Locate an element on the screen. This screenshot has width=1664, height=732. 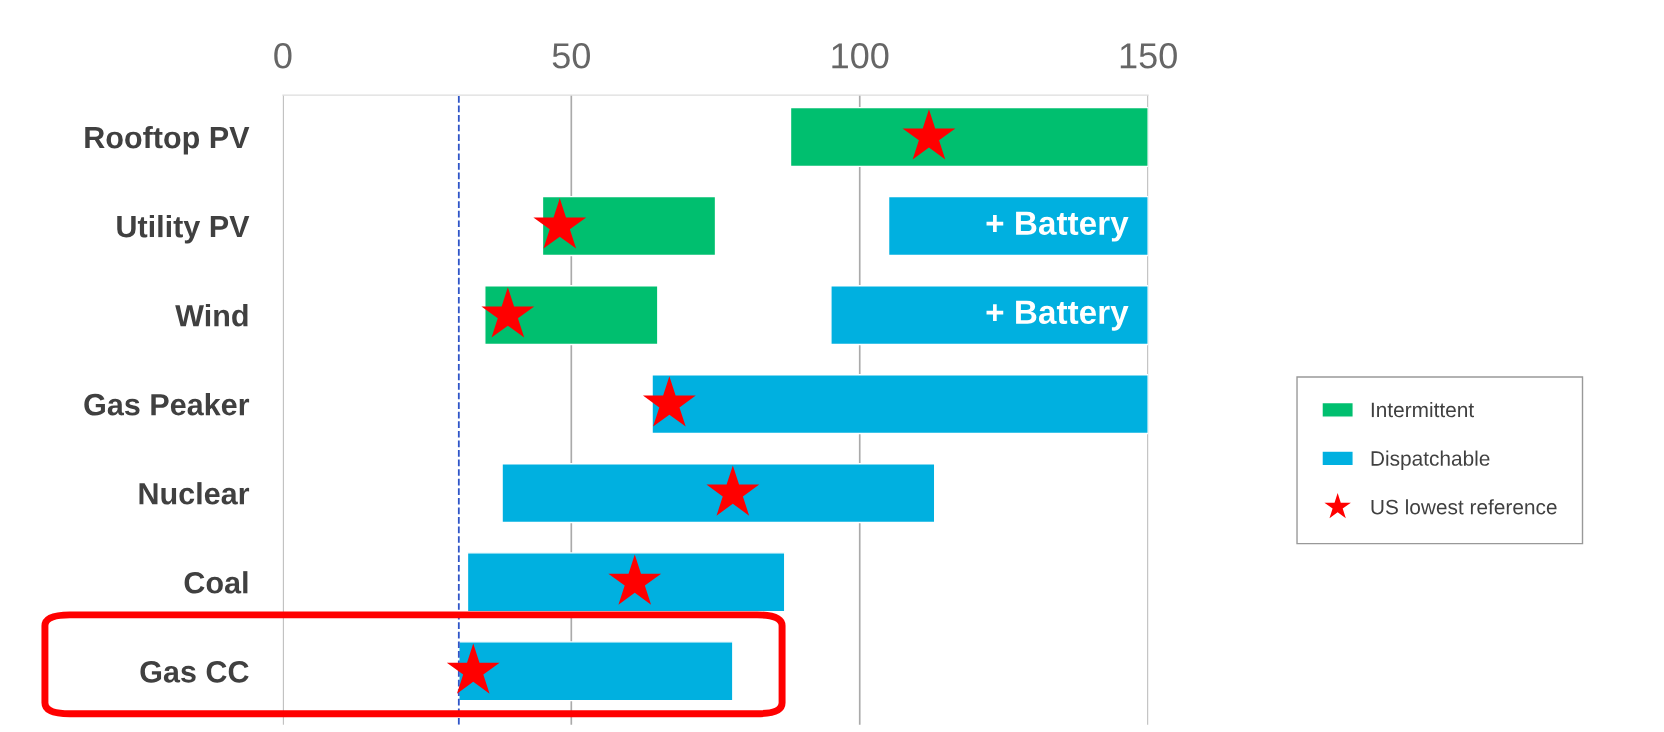
x-tick-label: 100 is located at coordinates (860, 56).